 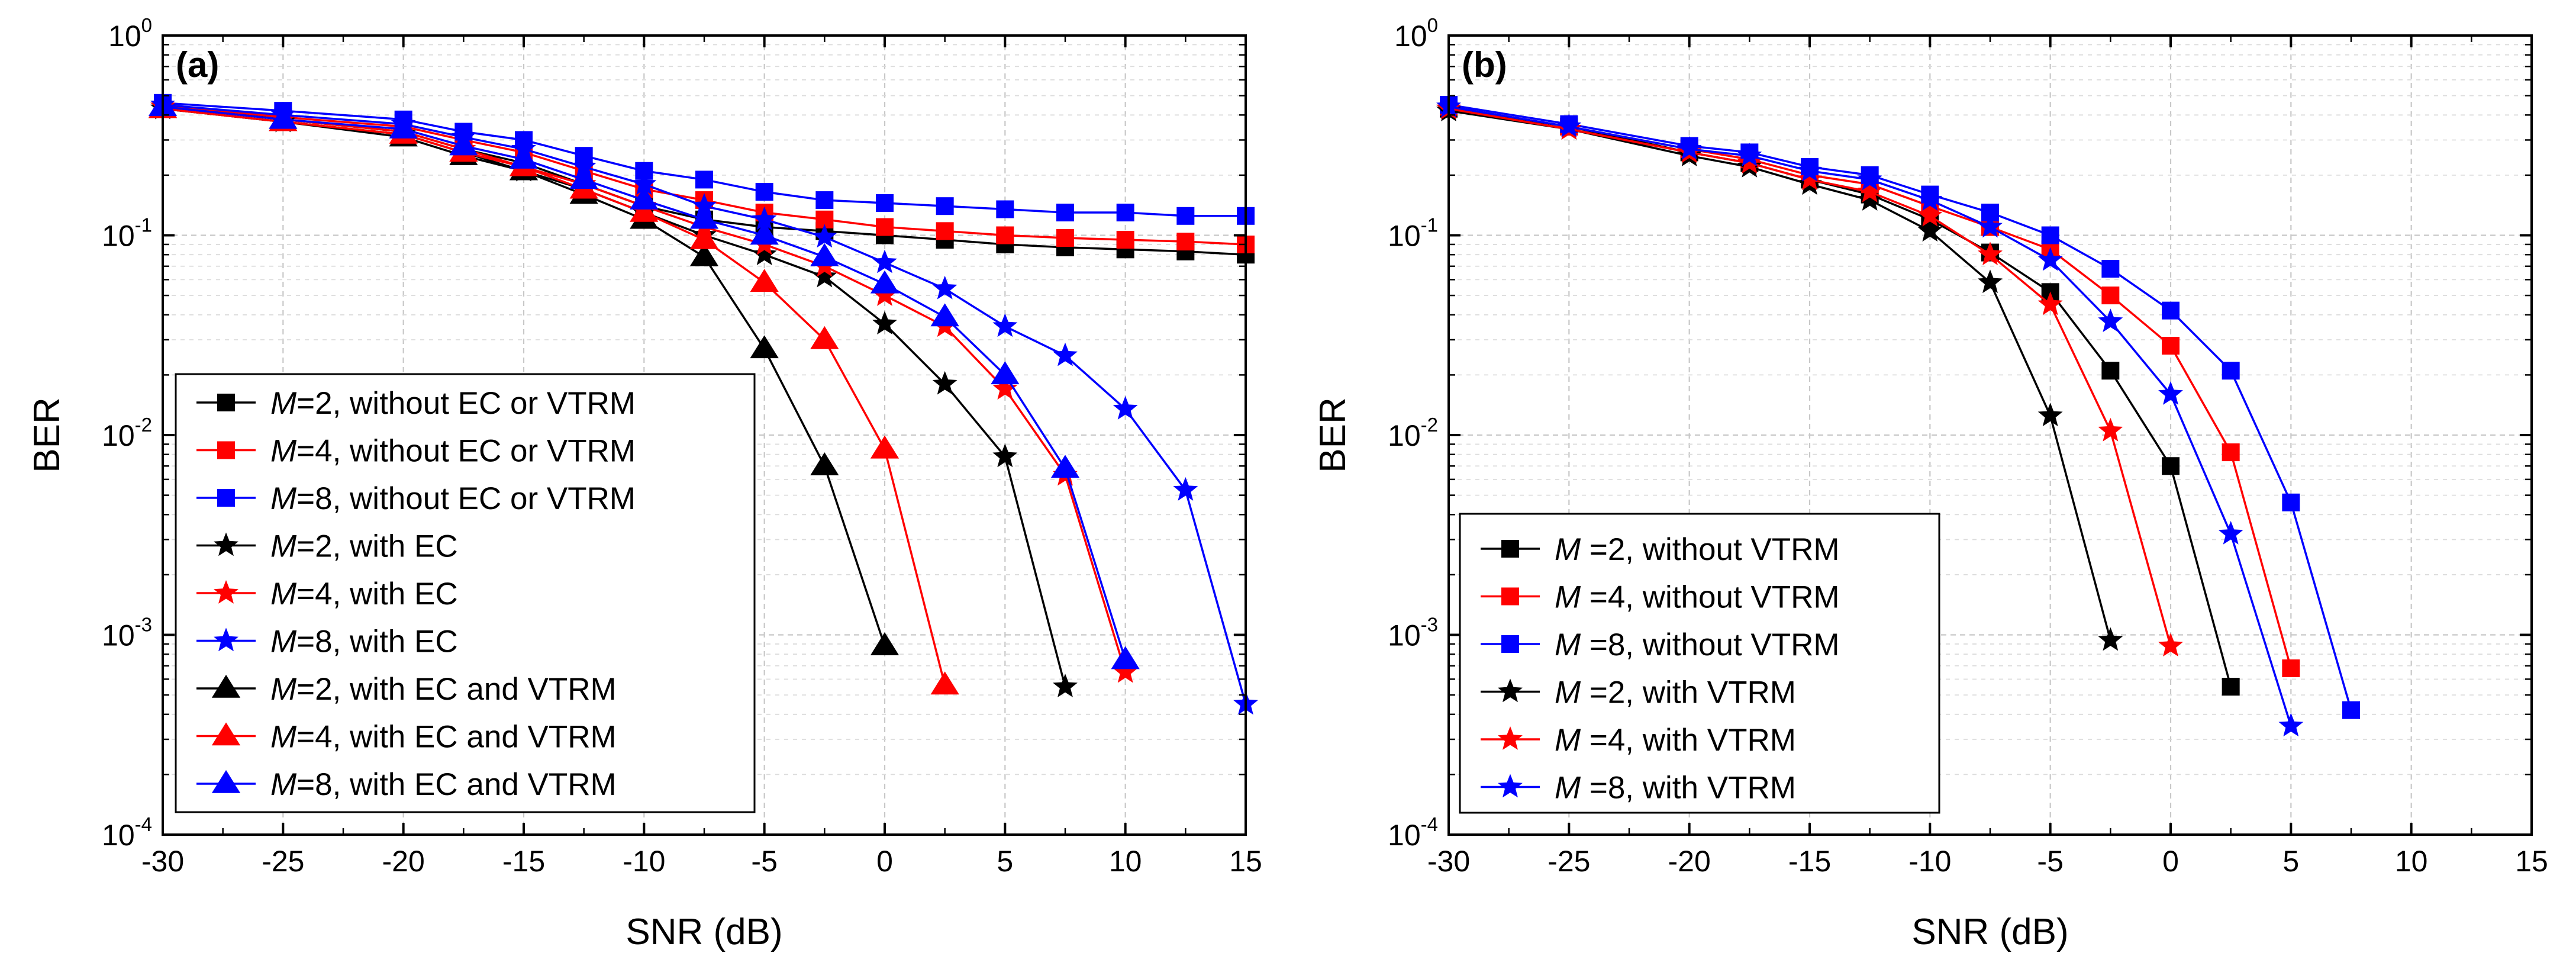 What do you see at coordinates (364, 594) in the screenshot?
I see `legend-label: M=4, with EC` at bounding box center [364, 594].